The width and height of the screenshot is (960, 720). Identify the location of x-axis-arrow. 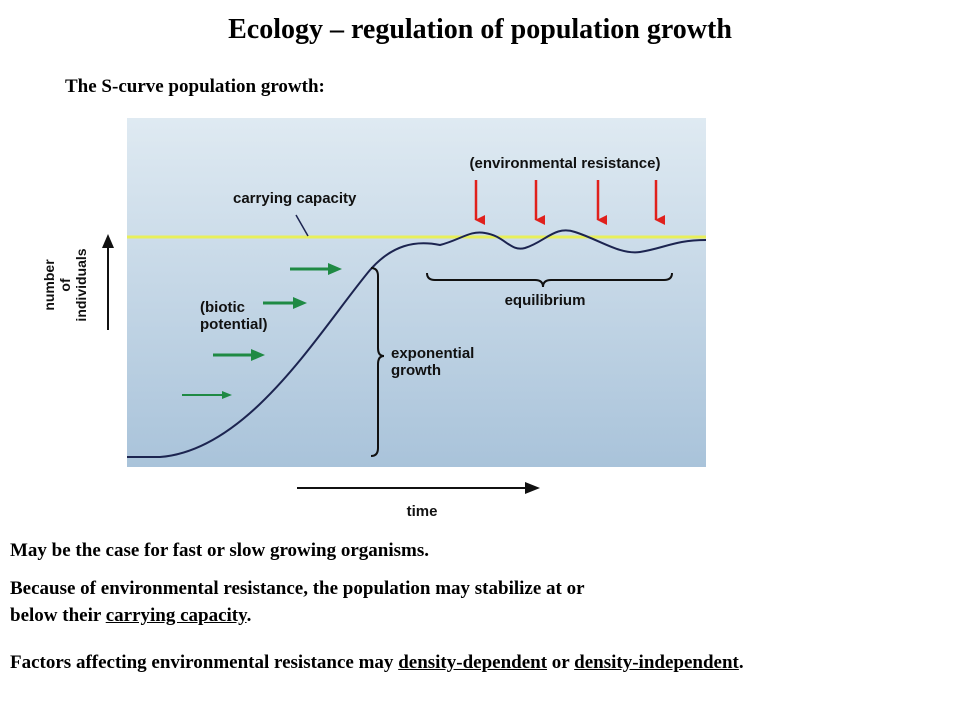
(418, 488).